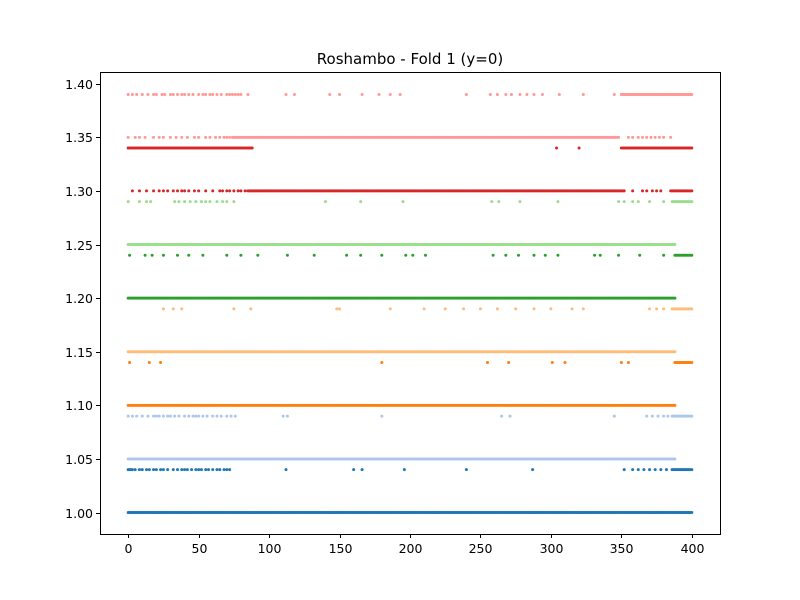  What do you see at coordinates (693, 548) in the screenshot?
I see `x-tick-label: 400` at bounding box center [693, 548].